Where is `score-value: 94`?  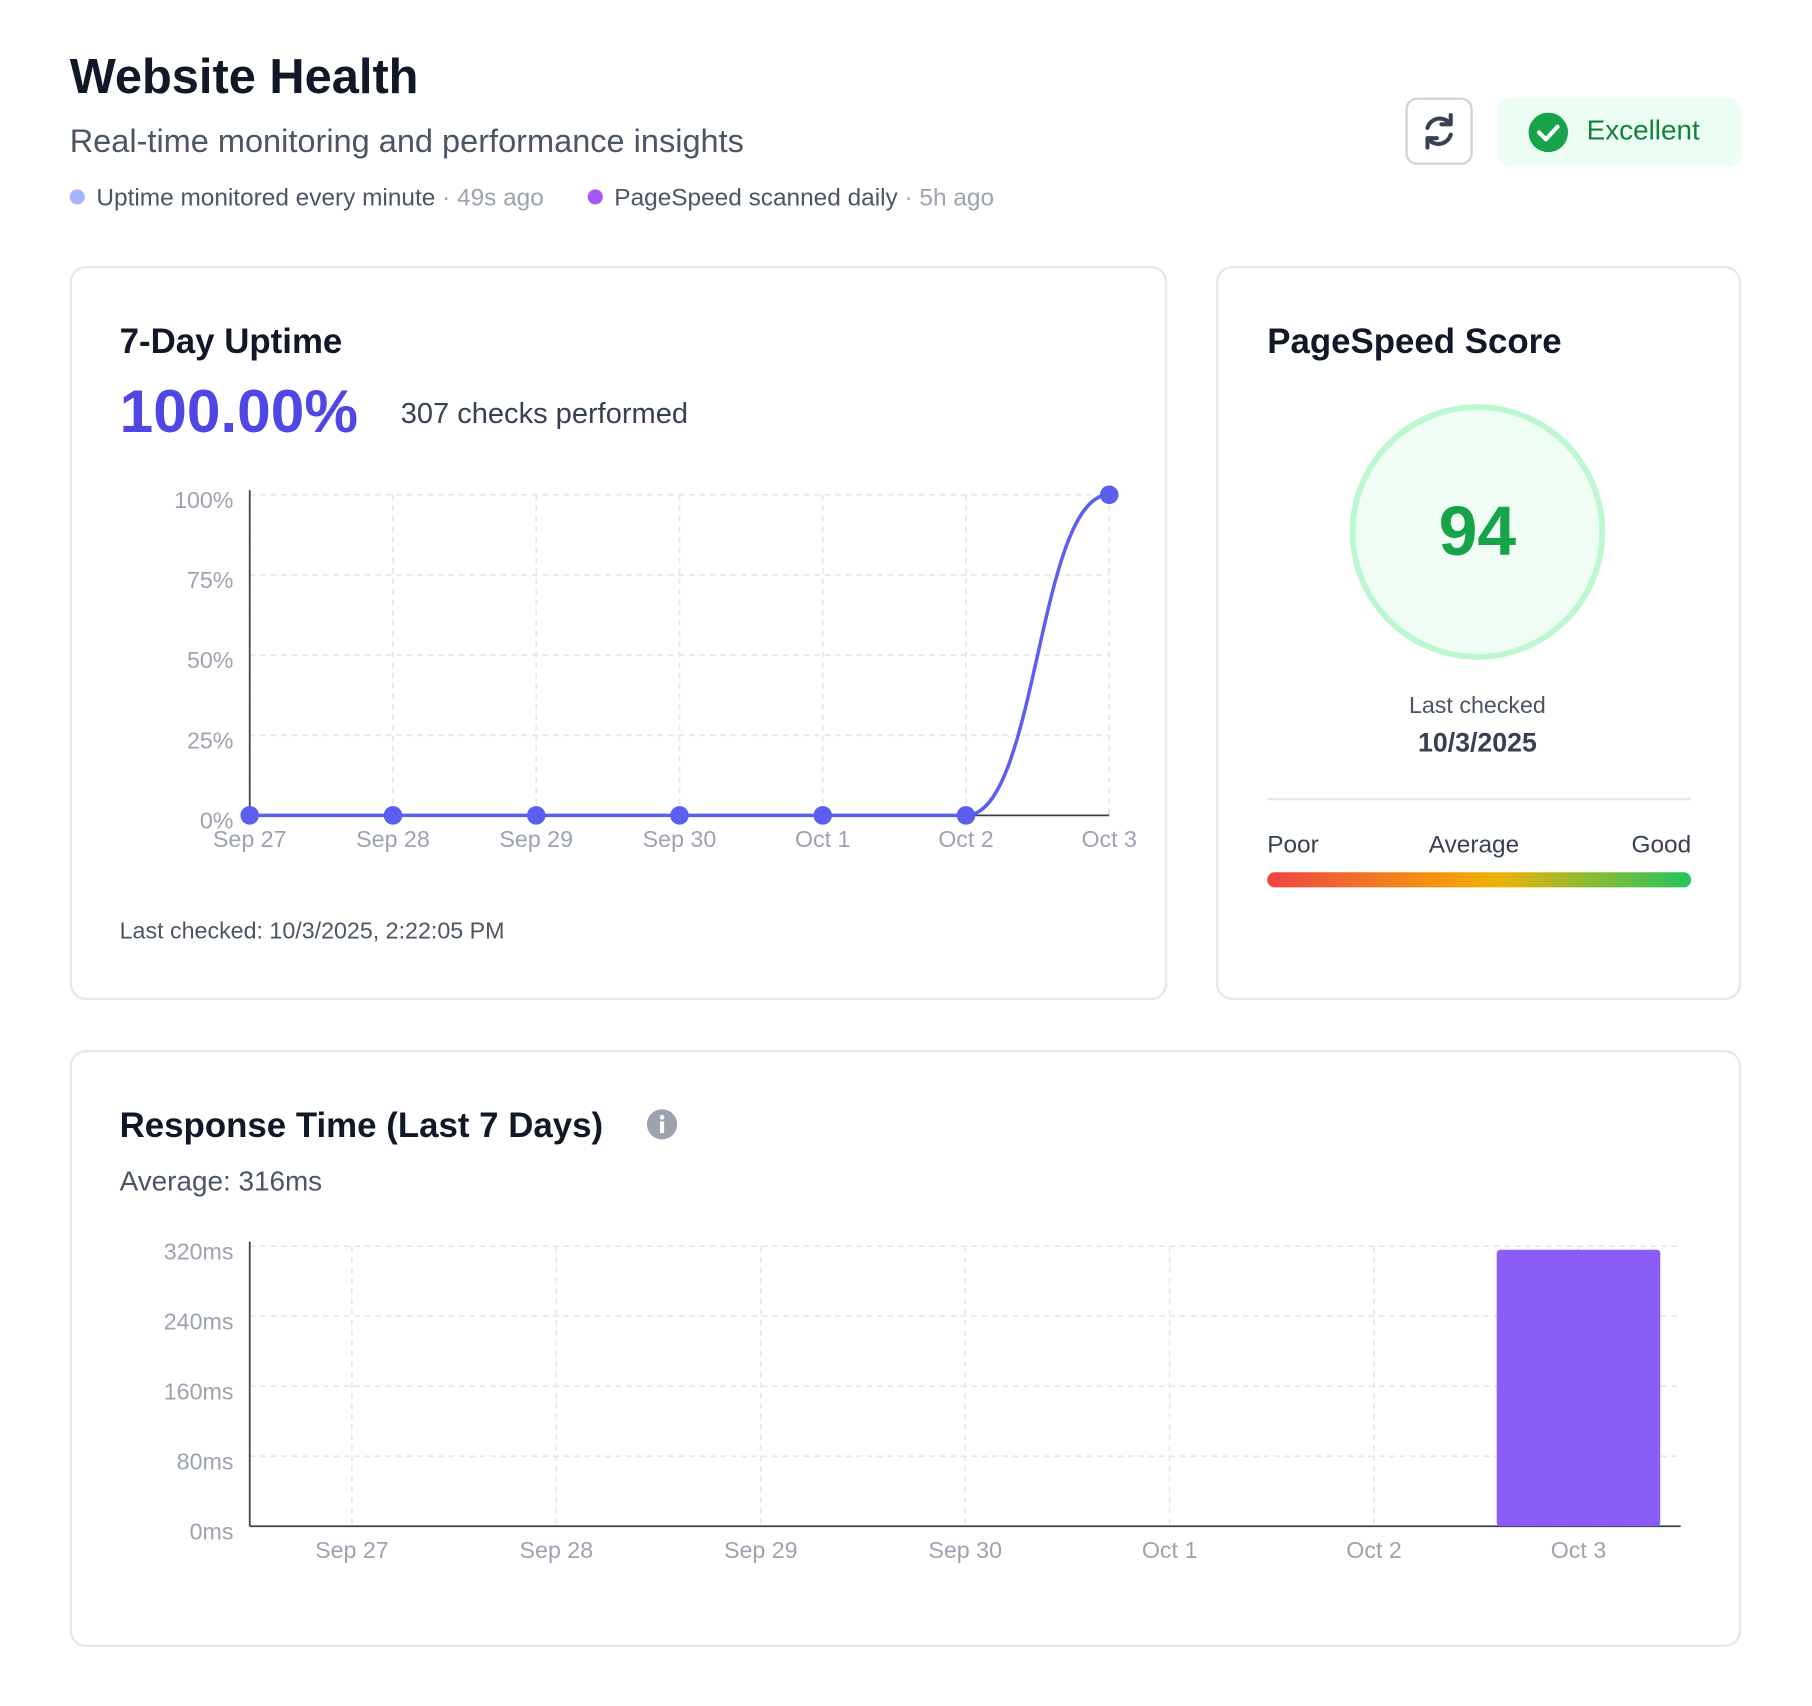
score-value: 94 is located at coordinates (1477, 531).